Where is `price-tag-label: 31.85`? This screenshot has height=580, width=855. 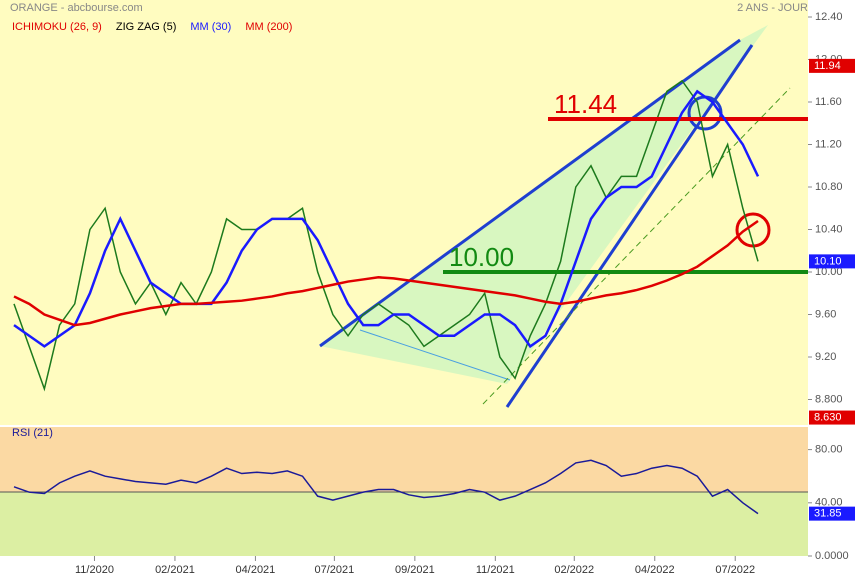
price-tag-label: 31.85 is located at coordinates (828, 514).